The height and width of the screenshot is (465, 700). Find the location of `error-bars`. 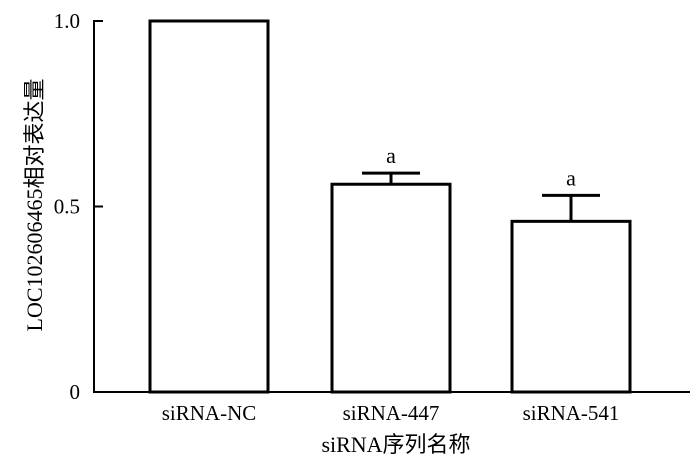

error-bars is located at coordinates (481, 196).